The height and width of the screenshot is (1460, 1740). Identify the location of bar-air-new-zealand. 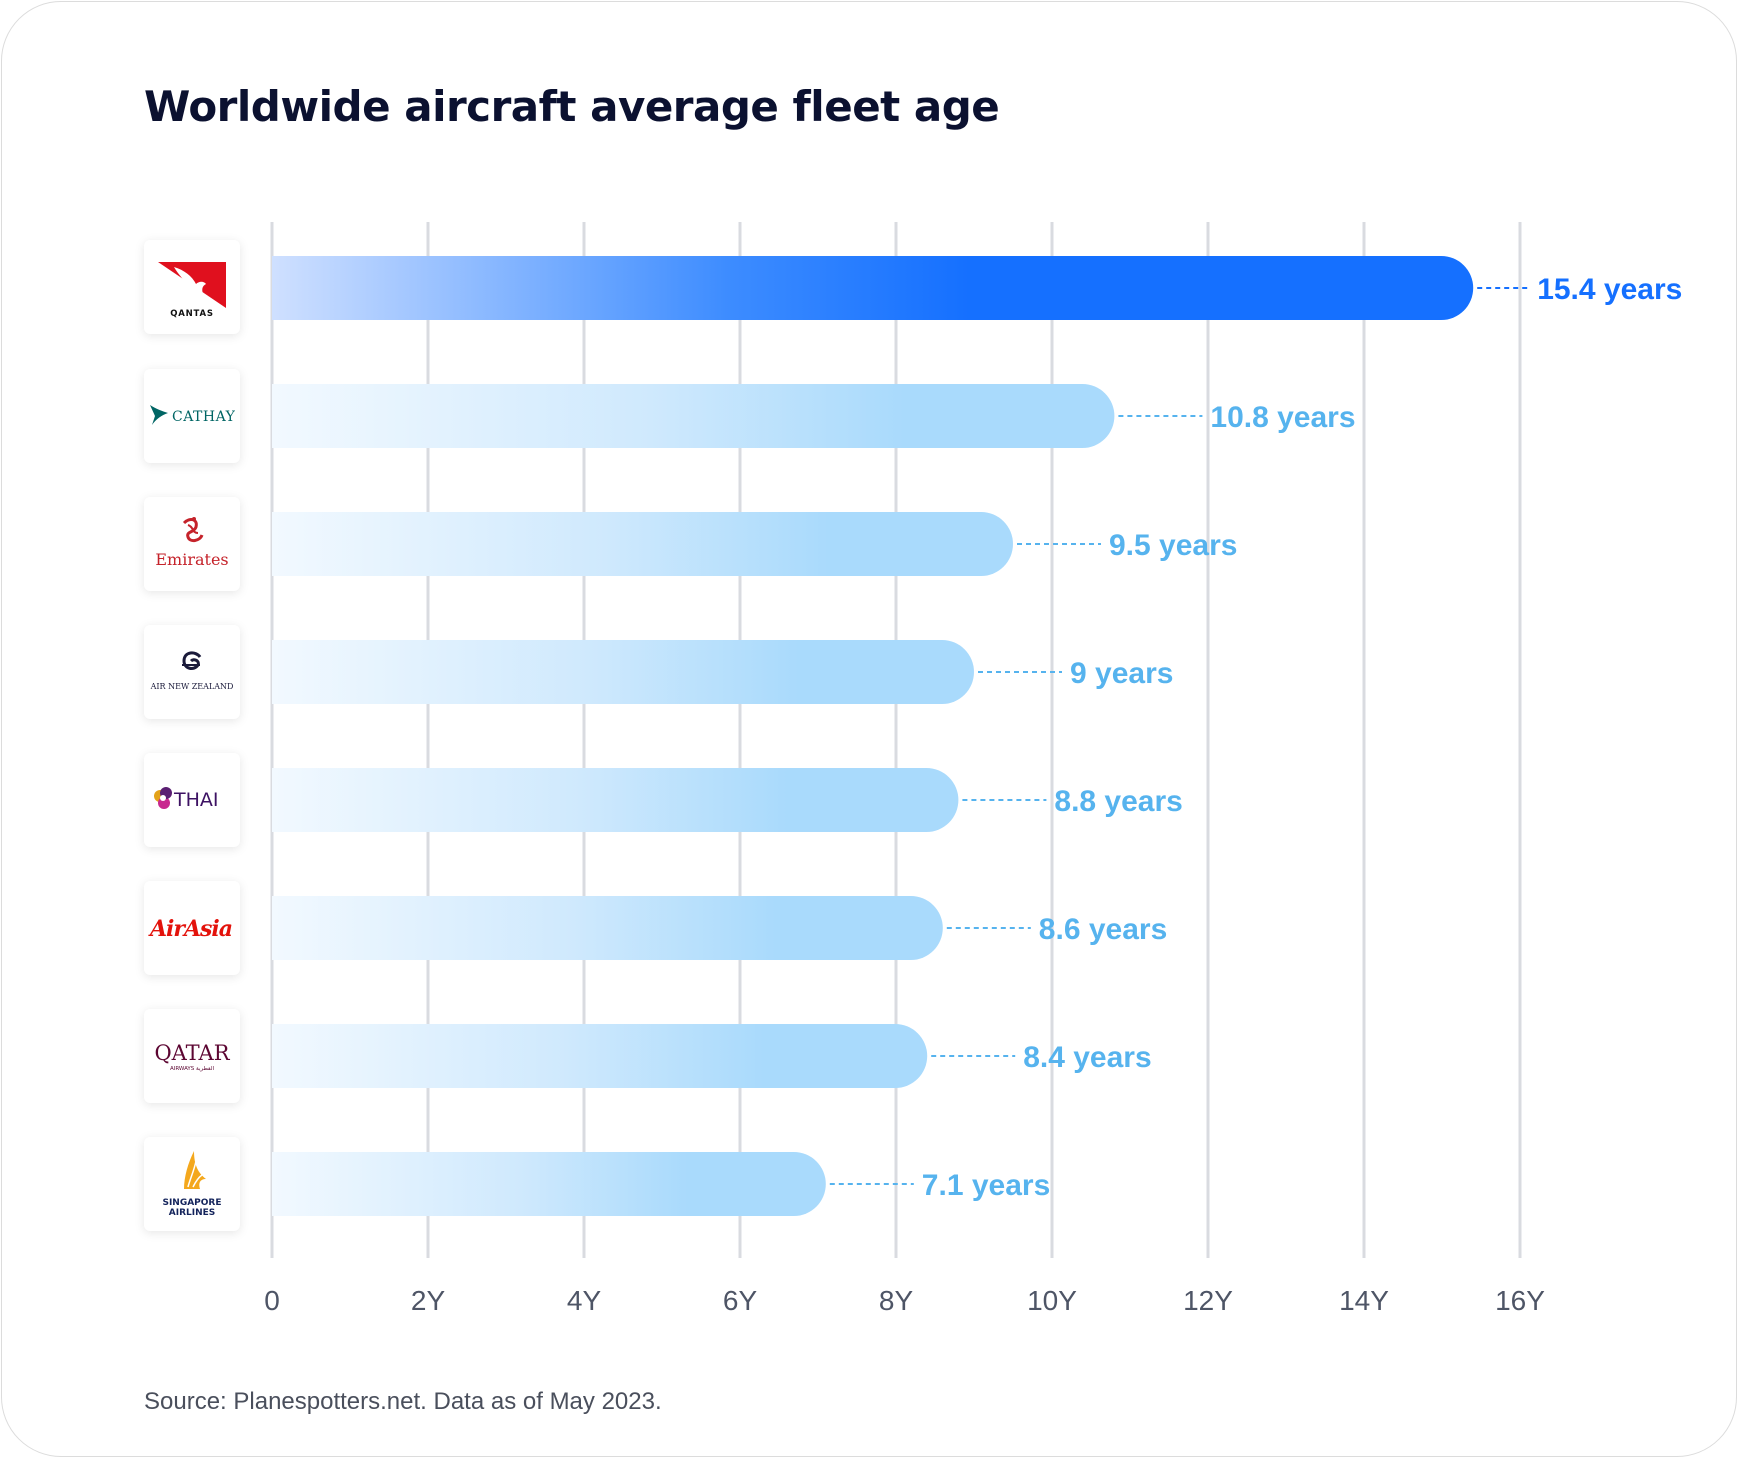
(623, 672).